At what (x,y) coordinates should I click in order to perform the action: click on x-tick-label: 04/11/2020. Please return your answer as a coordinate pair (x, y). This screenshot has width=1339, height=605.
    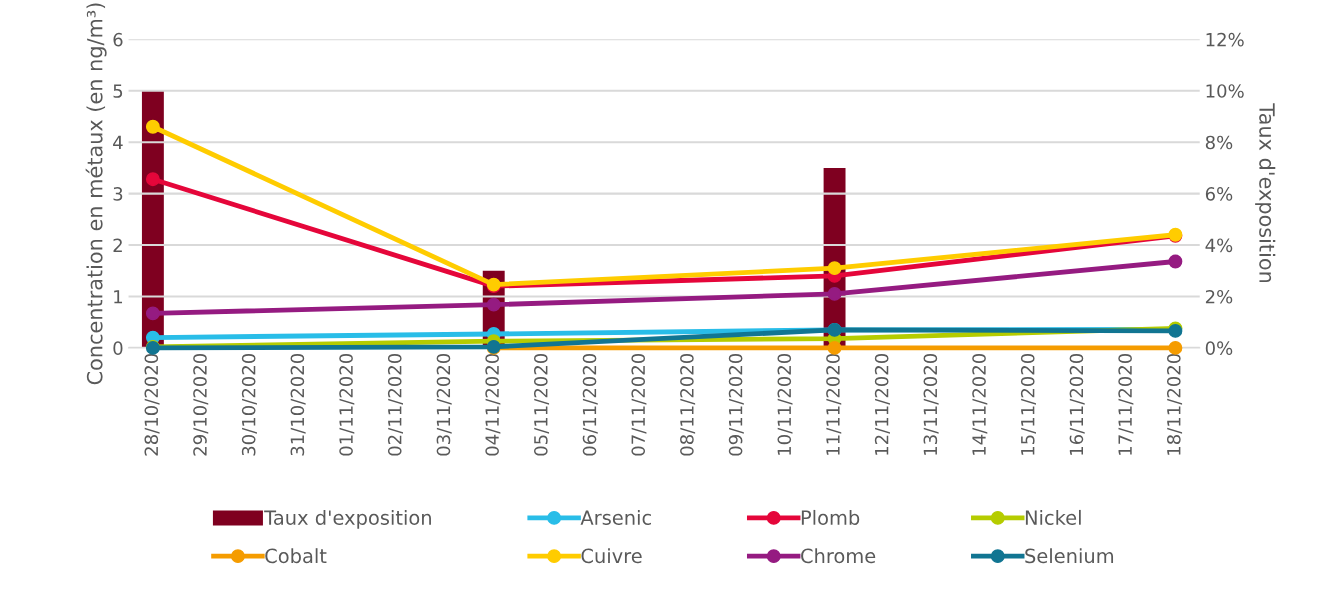
    Looking at the image, I should click on (493, 404).